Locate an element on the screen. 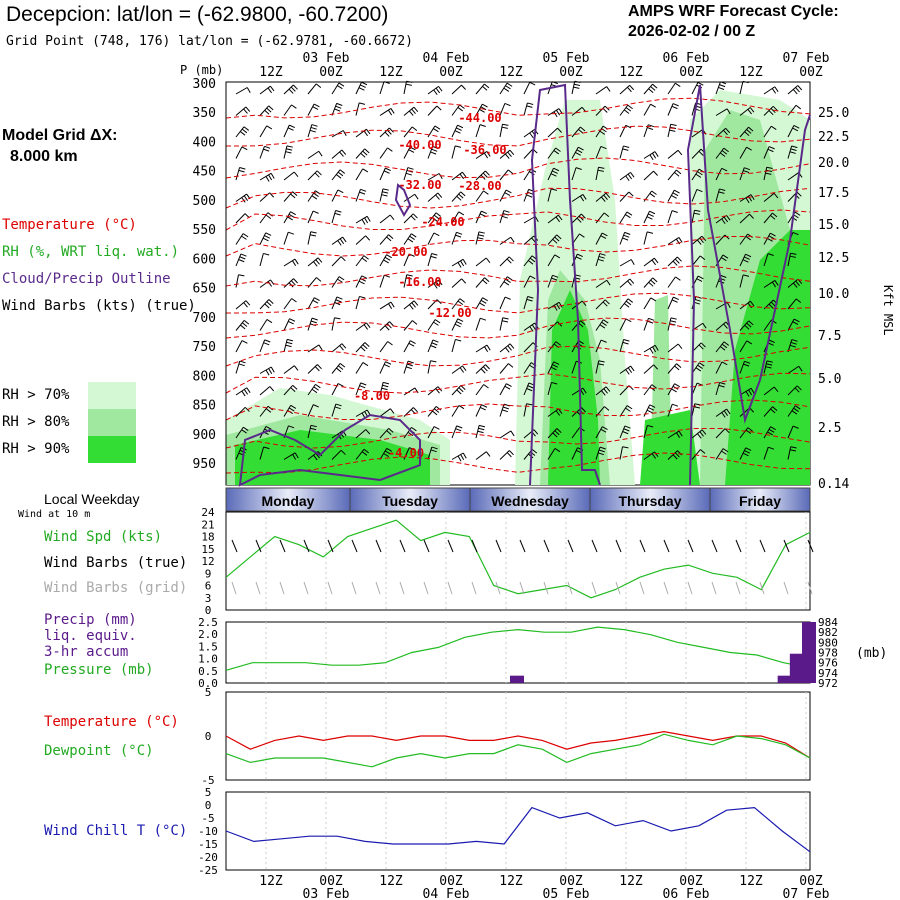  temperature-label: -4.00 is located at coordinates (406, 453).